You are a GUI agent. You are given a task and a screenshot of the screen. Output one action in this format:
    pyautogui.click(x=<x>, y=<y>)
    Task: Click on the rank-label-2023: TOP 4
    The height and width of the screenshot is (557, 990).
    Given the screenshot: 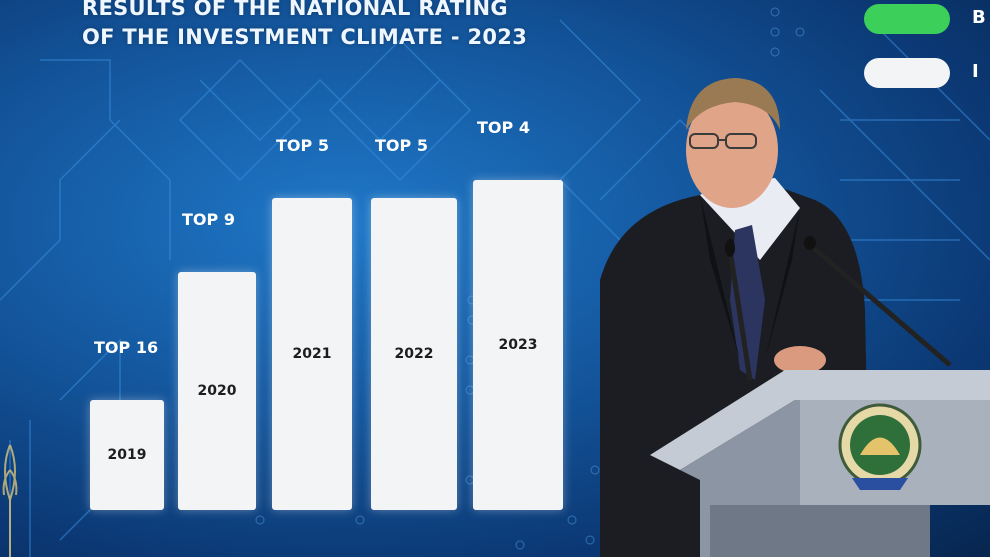 What is the action you would take?
    pyautogui.click(x=503, y=127)
    